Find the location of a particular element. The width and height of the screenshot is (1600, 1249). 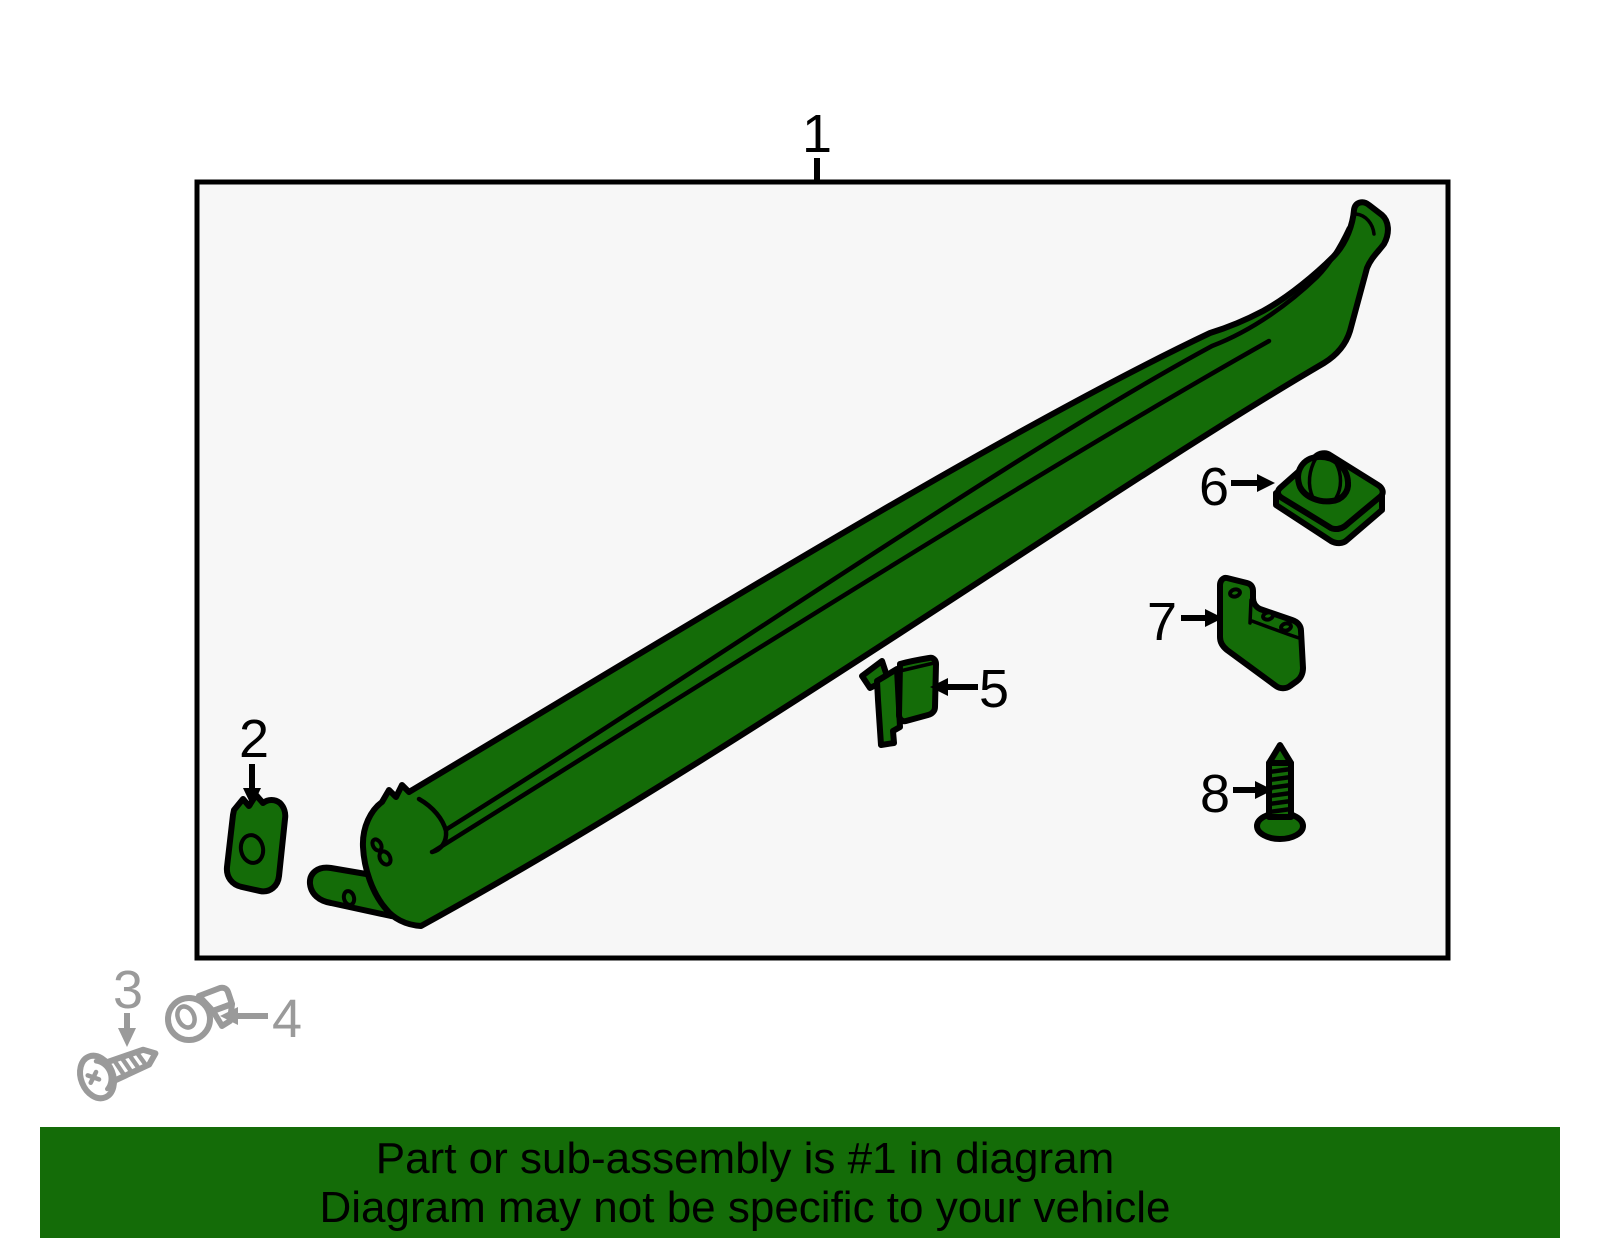

bracket-hole-right is located at coordinates (1286, 627).